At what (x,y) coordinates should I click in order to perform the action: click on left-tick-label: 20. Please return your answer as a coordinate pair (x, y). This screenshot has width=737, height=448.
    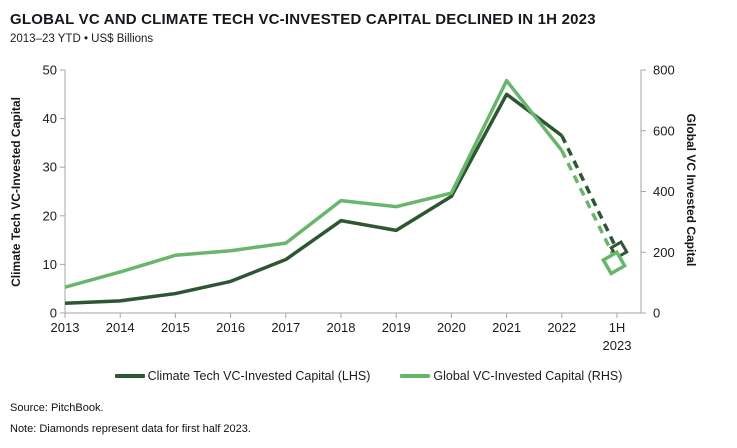
    Looking at the image, I should click on (50, 215).